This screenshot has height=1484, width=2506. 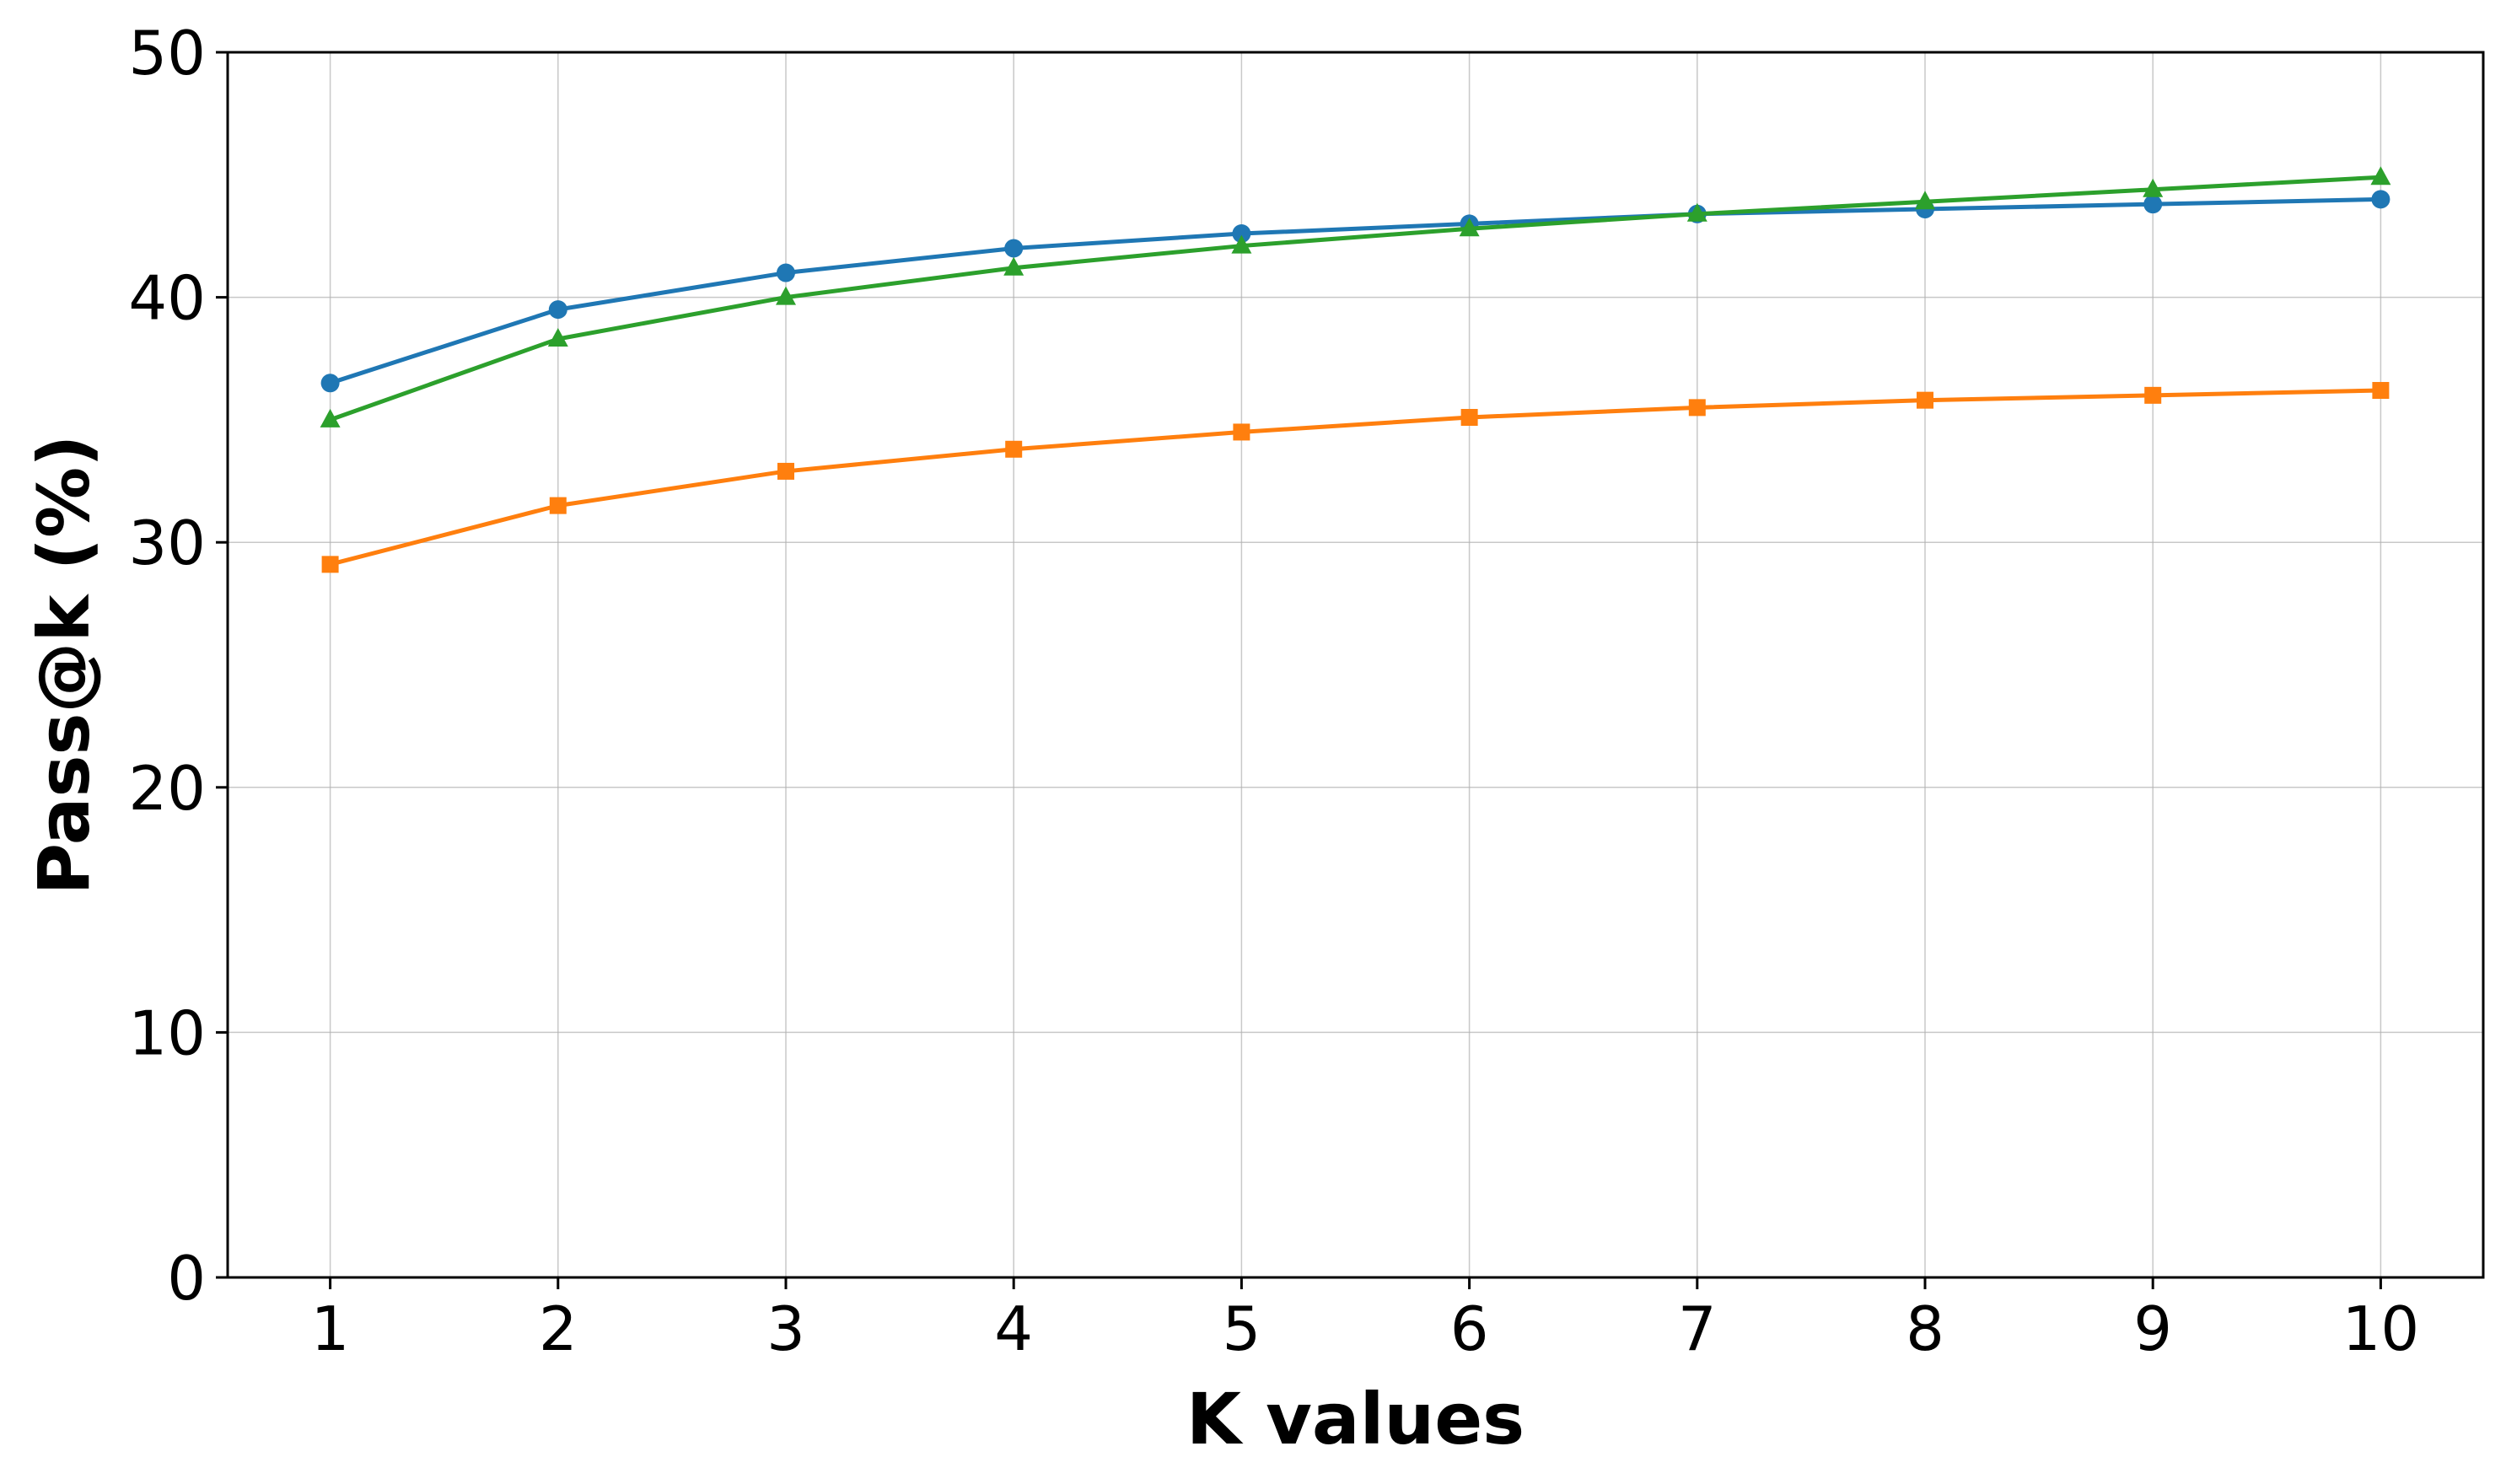 I want to click on x-tick-label: 4, so click(x=1014, y=1328).